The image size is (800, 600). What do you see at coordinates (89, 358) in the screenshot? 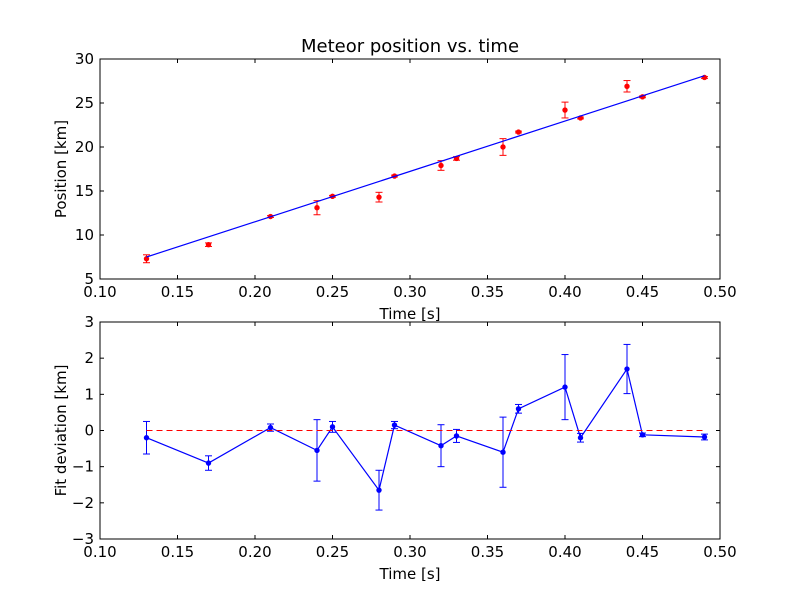
I see `y-tick-label: 2` at bounding box center [89, 358].